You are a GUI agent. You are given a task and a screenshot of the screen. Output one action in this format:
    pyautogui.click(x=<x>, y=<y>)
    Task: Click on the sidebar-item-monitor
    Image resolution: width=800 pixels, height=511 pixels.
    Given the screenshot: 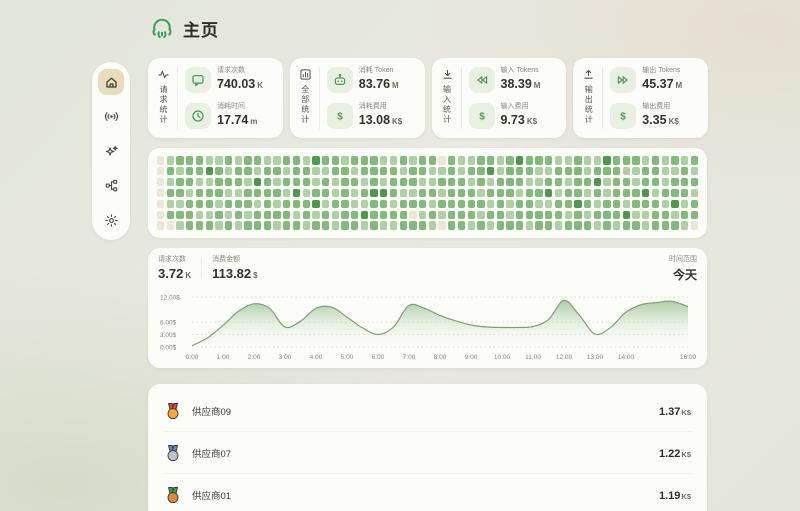 What is the action you would take?
    pyautogui.click(x=111, y=117)
    